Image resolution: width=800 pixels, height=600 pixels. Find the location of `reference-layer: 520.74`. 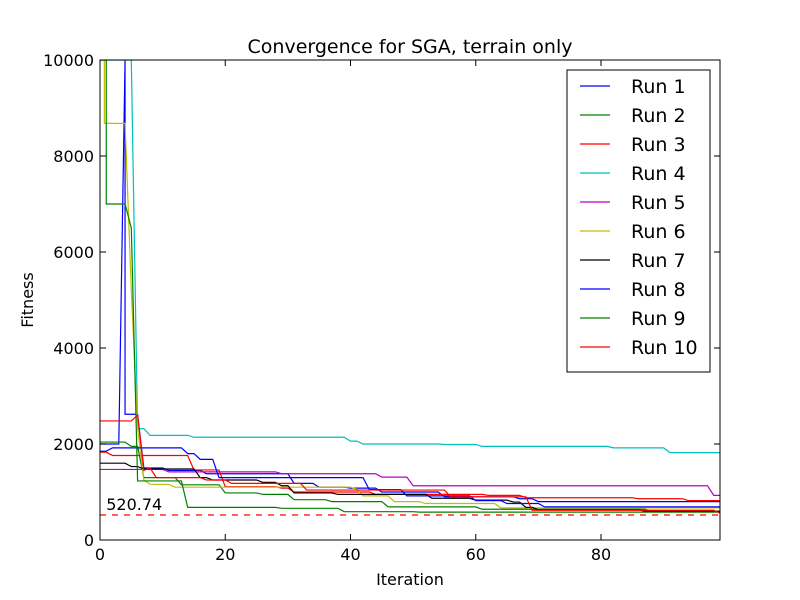

reference-layer: 520.74 is located at coordinates (410, 505).